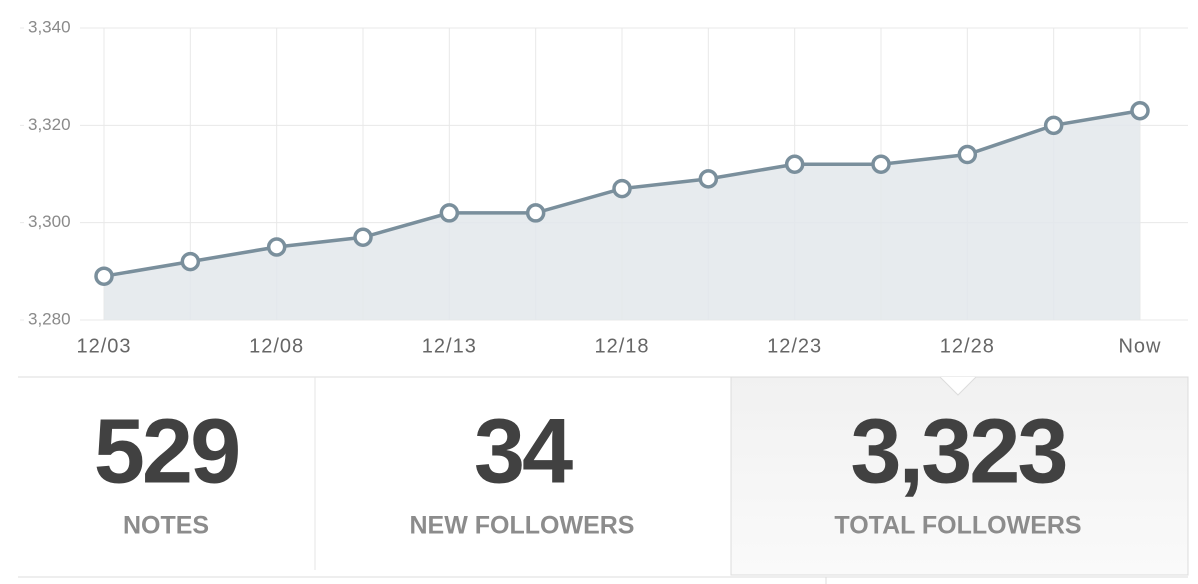 The image size is (1198, 584). I want to click on stat-label: NOTES, so click(166, 526).